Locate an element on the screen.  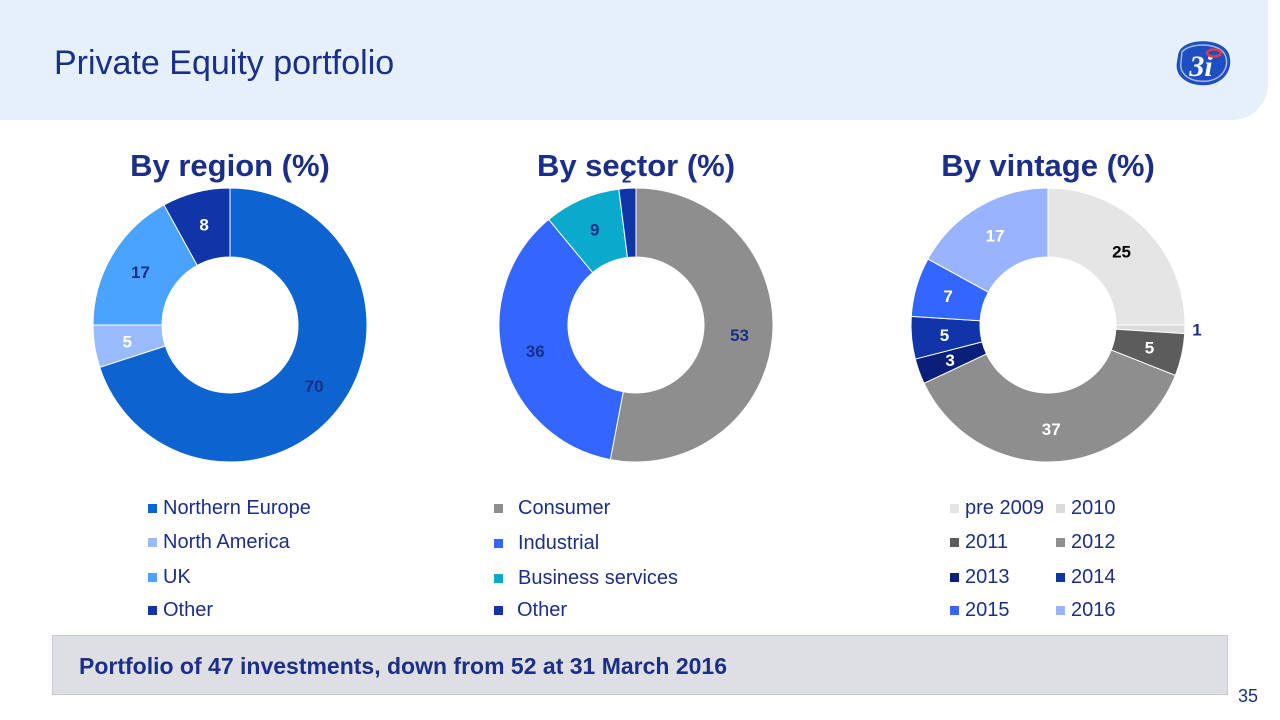
slice-industrial is located at coordinates (561, 339).